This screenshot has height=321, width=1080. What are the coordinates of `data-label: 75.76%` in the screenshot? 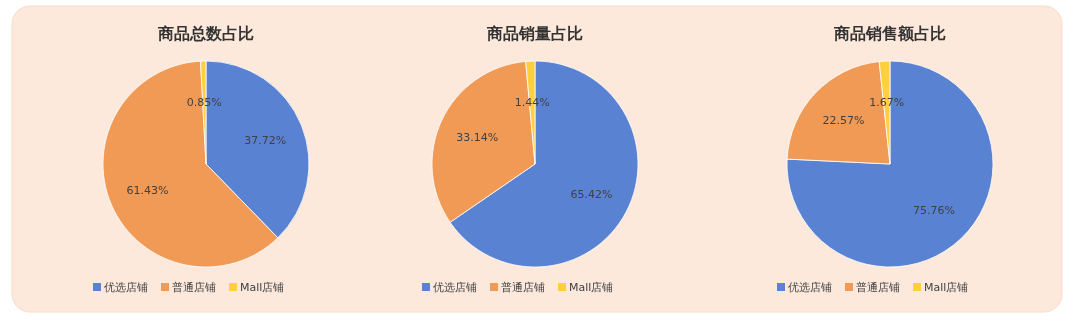 It's located at (934, 211).